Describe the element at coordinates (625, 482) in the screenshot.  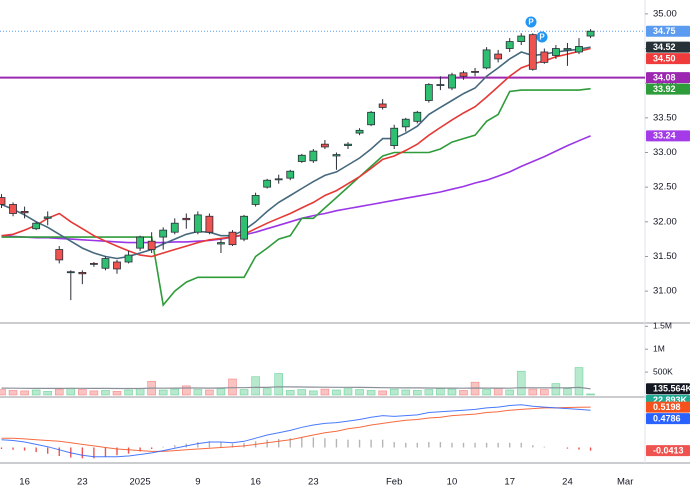
I see `x-tick-label: Mar` at that location.